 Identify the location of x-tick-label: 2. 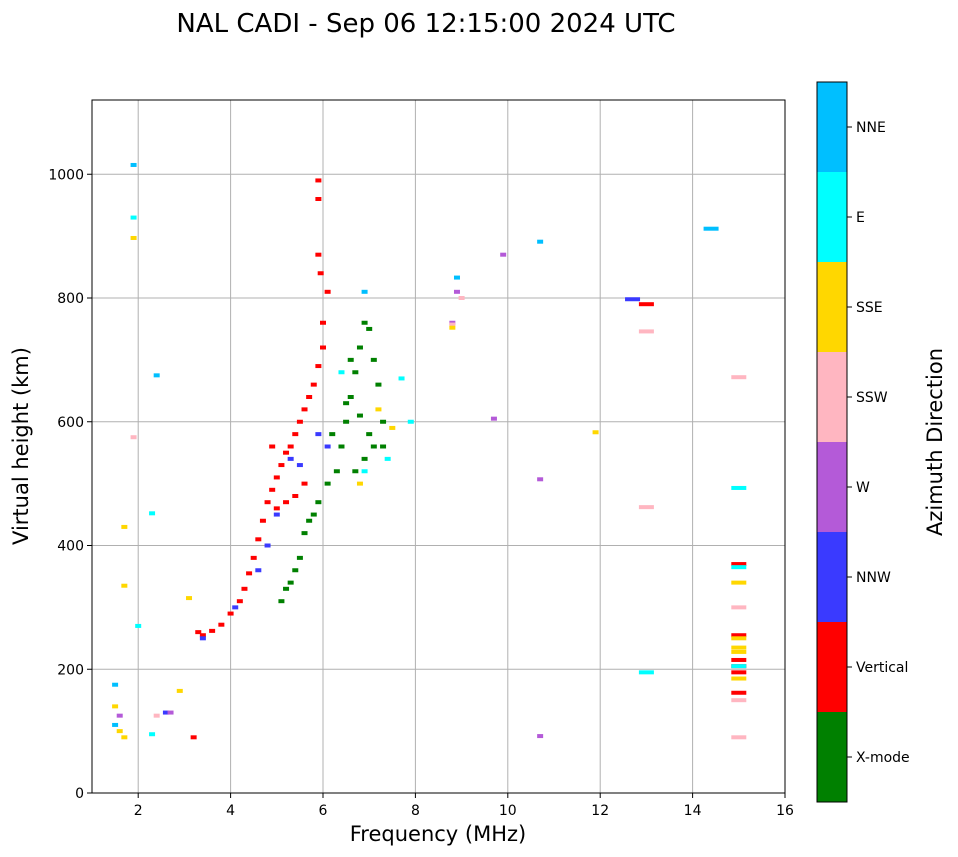
(138, 811).